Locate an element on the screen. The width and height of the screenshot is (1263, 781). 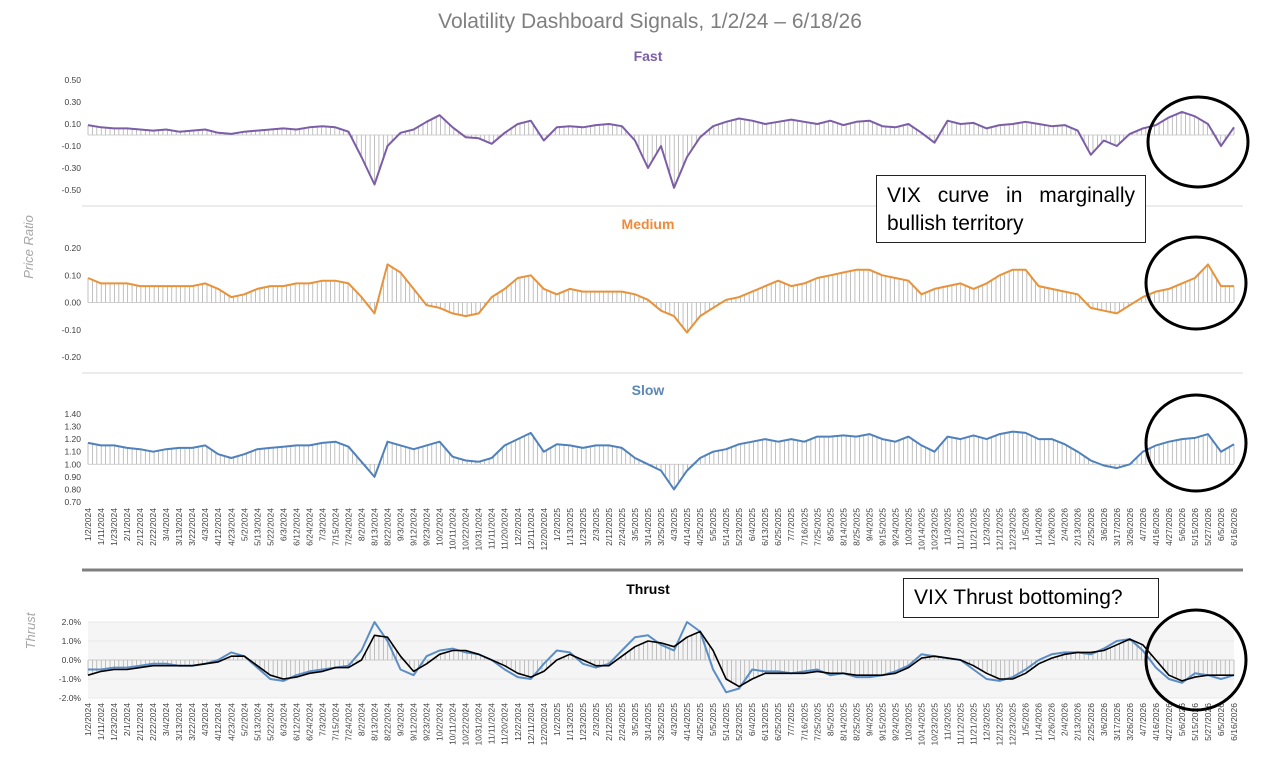
y-tick-label-fast: 0.50 is located at coordinates (72, 80).